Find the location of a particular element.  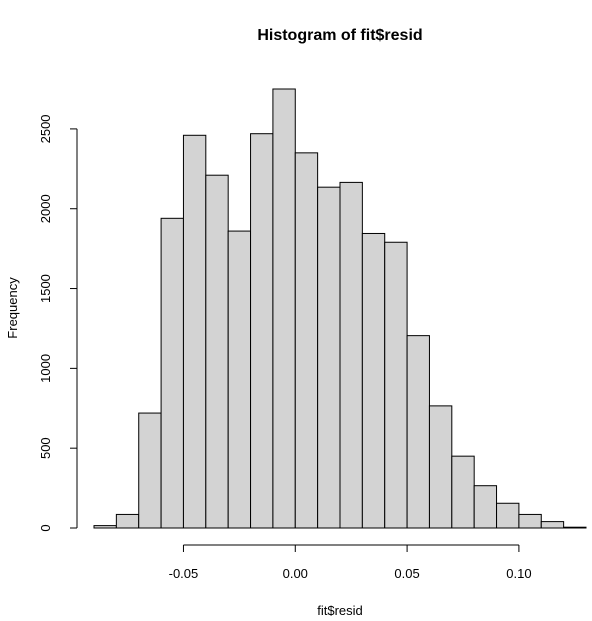

y-tick-label: 1500 is located at coordinates (45, 288).